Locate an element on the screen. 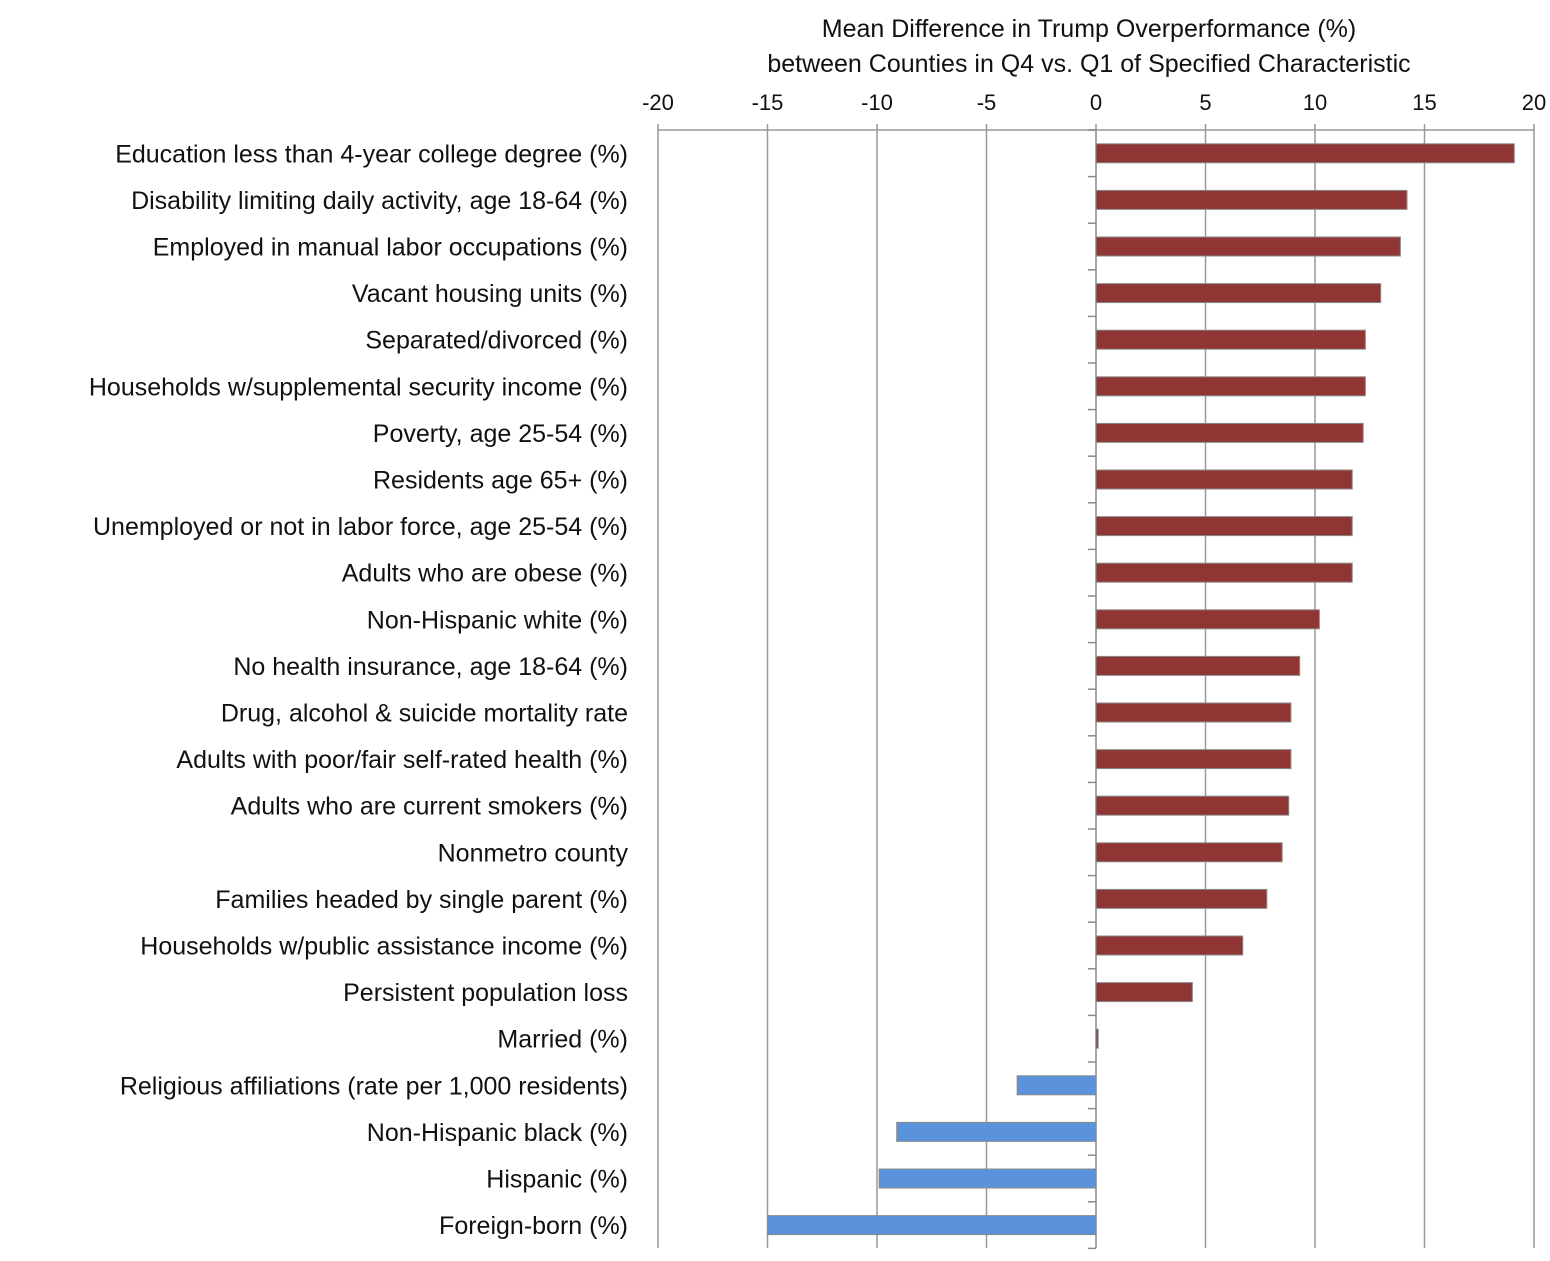  x-tick-label: 15 is located at coordinates (1424, 102).